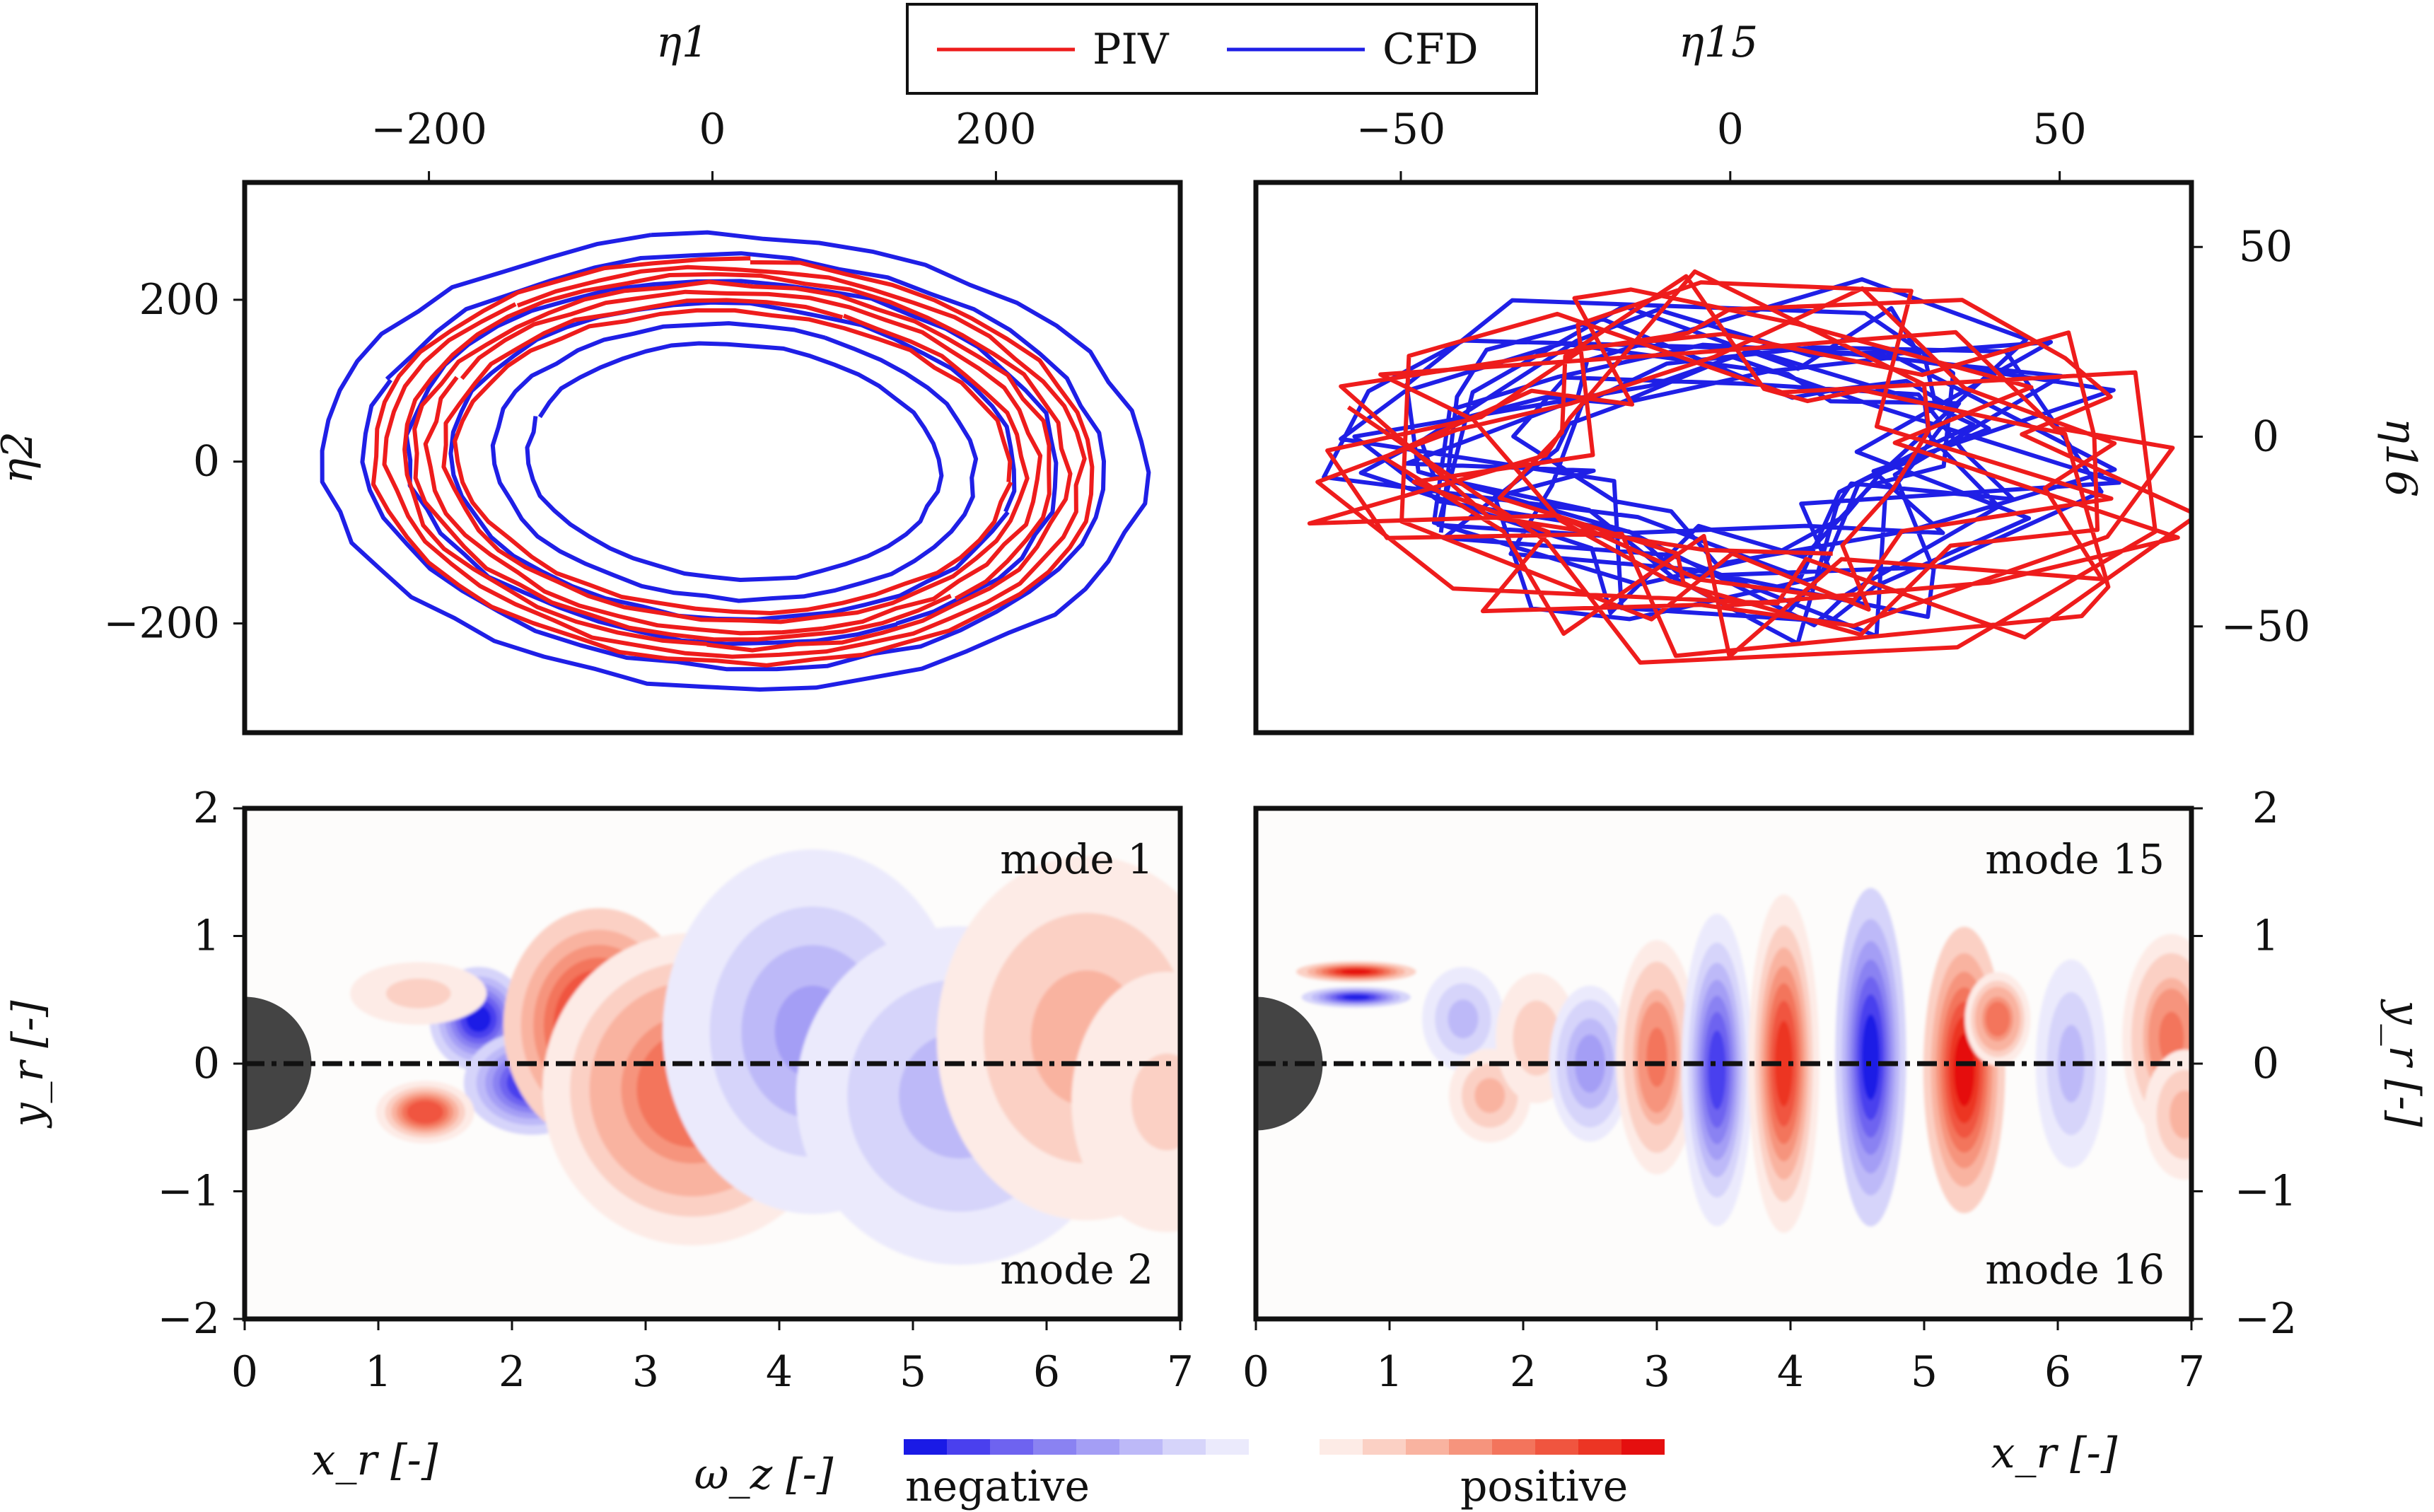 The width and height of the screenshot is (2434, 1512). I want to click on bottom-right-xtick-label: 5, so click(1925, 1372).